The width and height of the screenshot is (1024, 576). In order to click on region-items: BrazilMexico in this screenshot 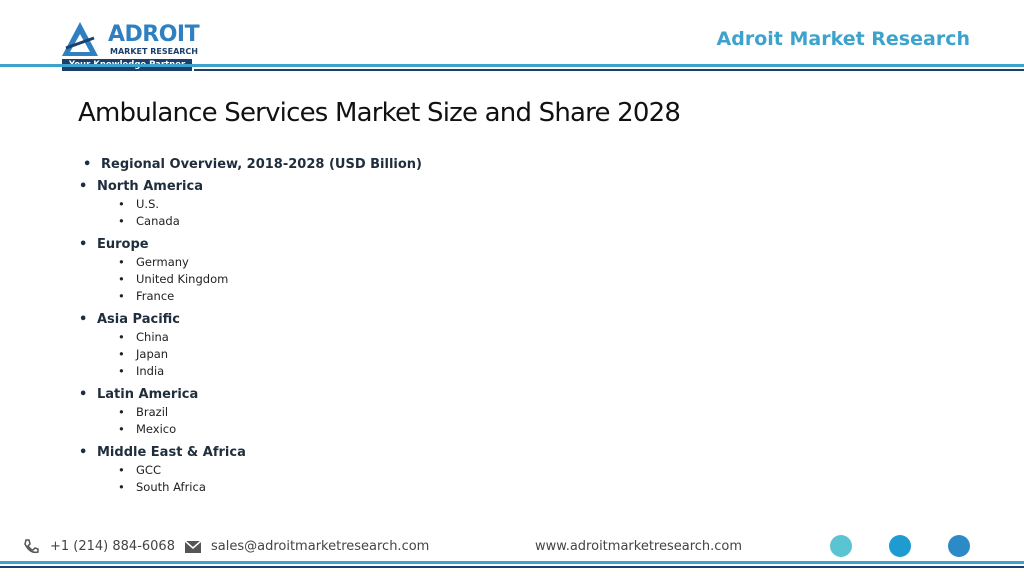, I will do `click(268, 421)`.